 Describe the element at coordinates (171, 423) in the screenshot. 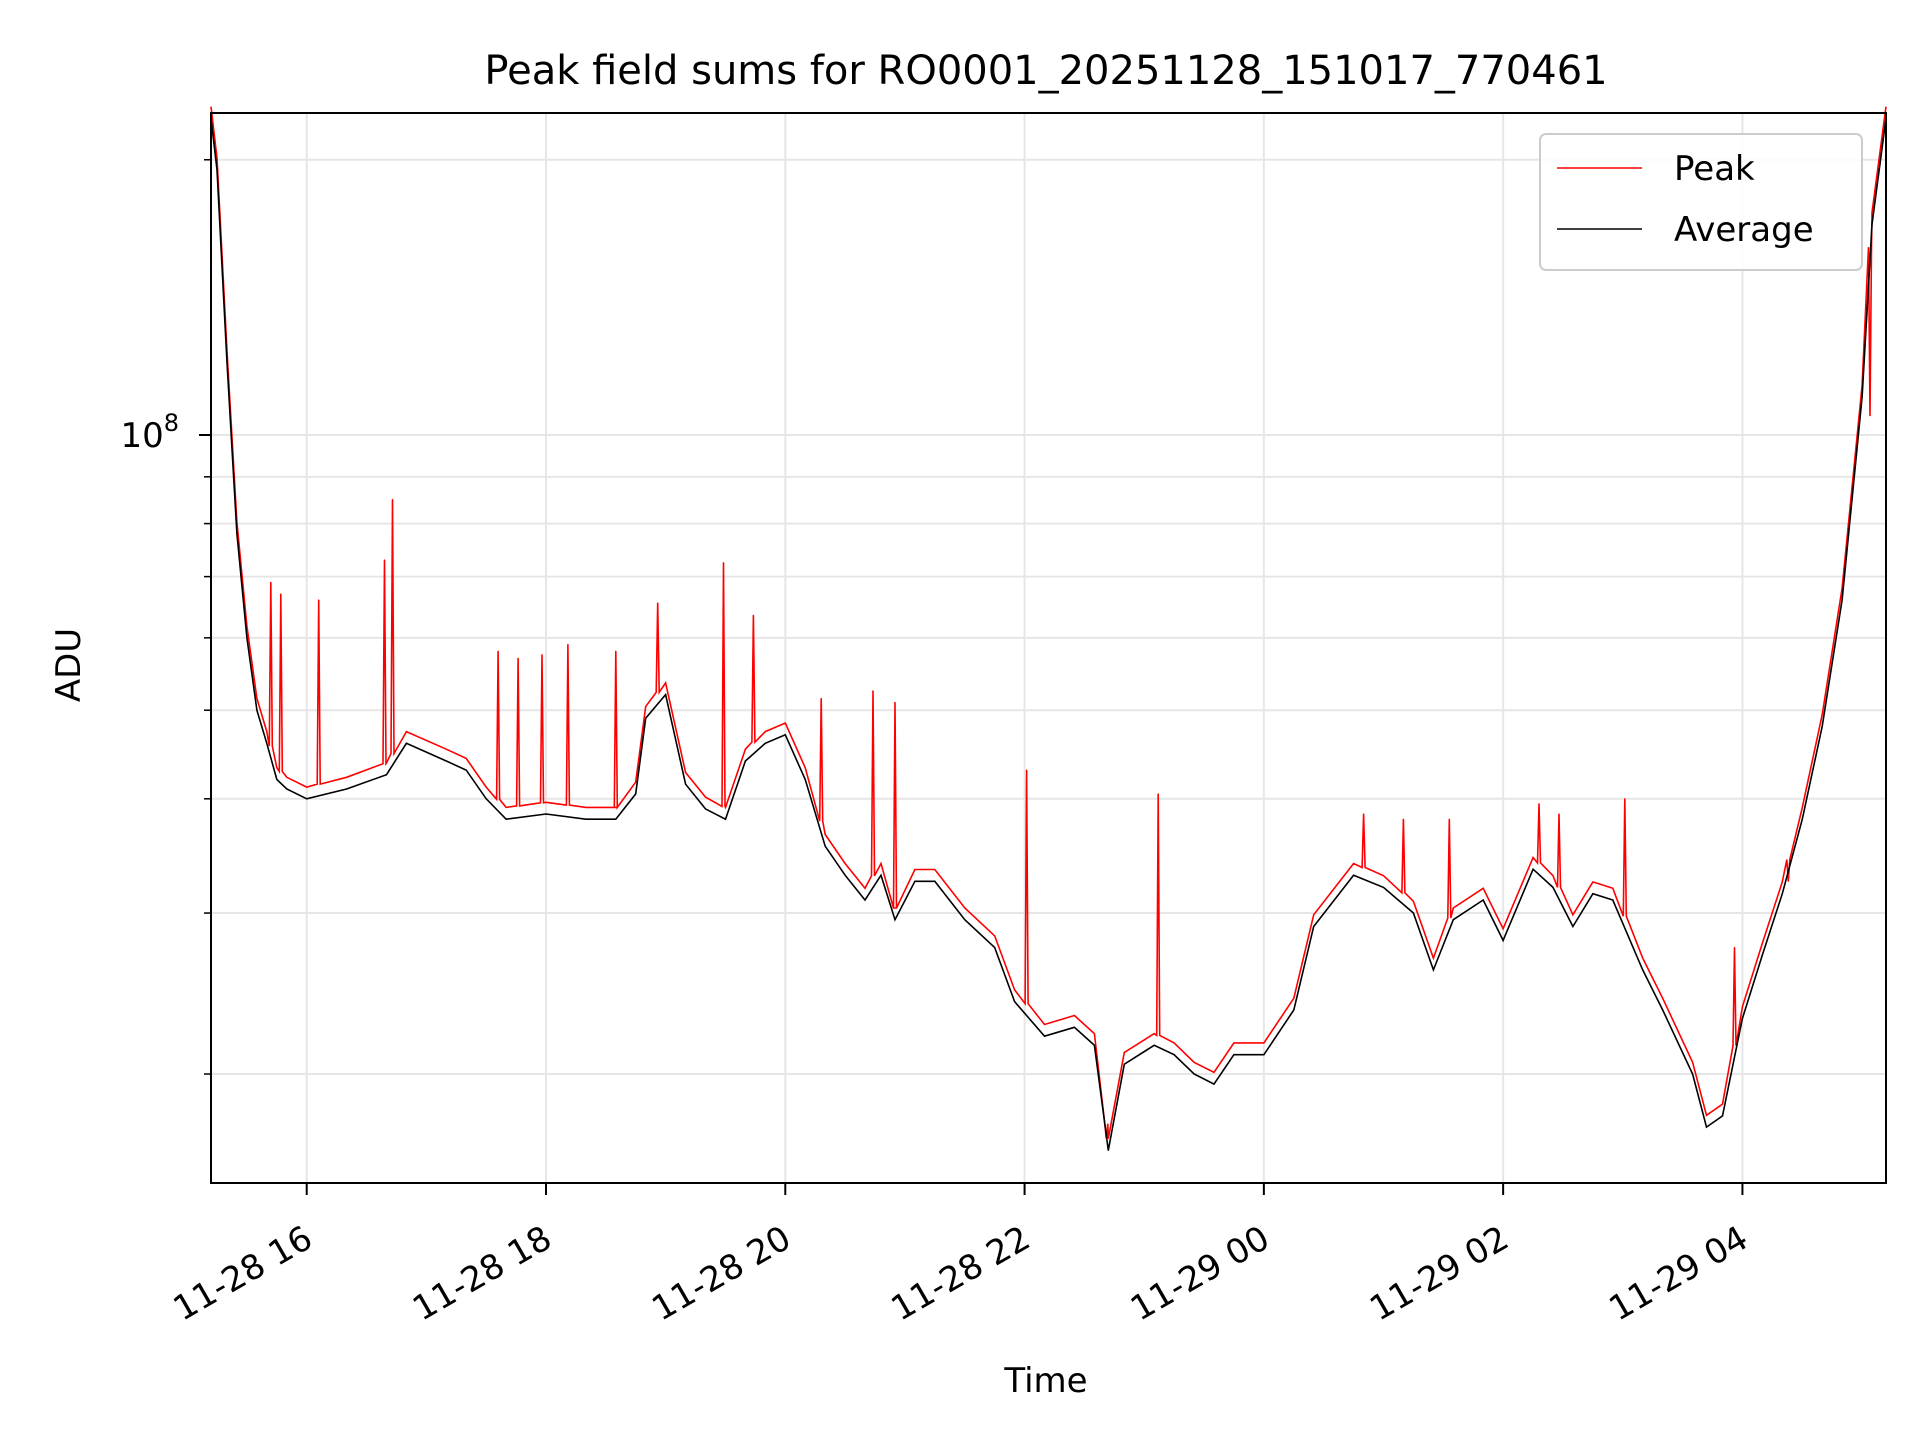

I see `y-tick-label-exponent: 8` at that location.